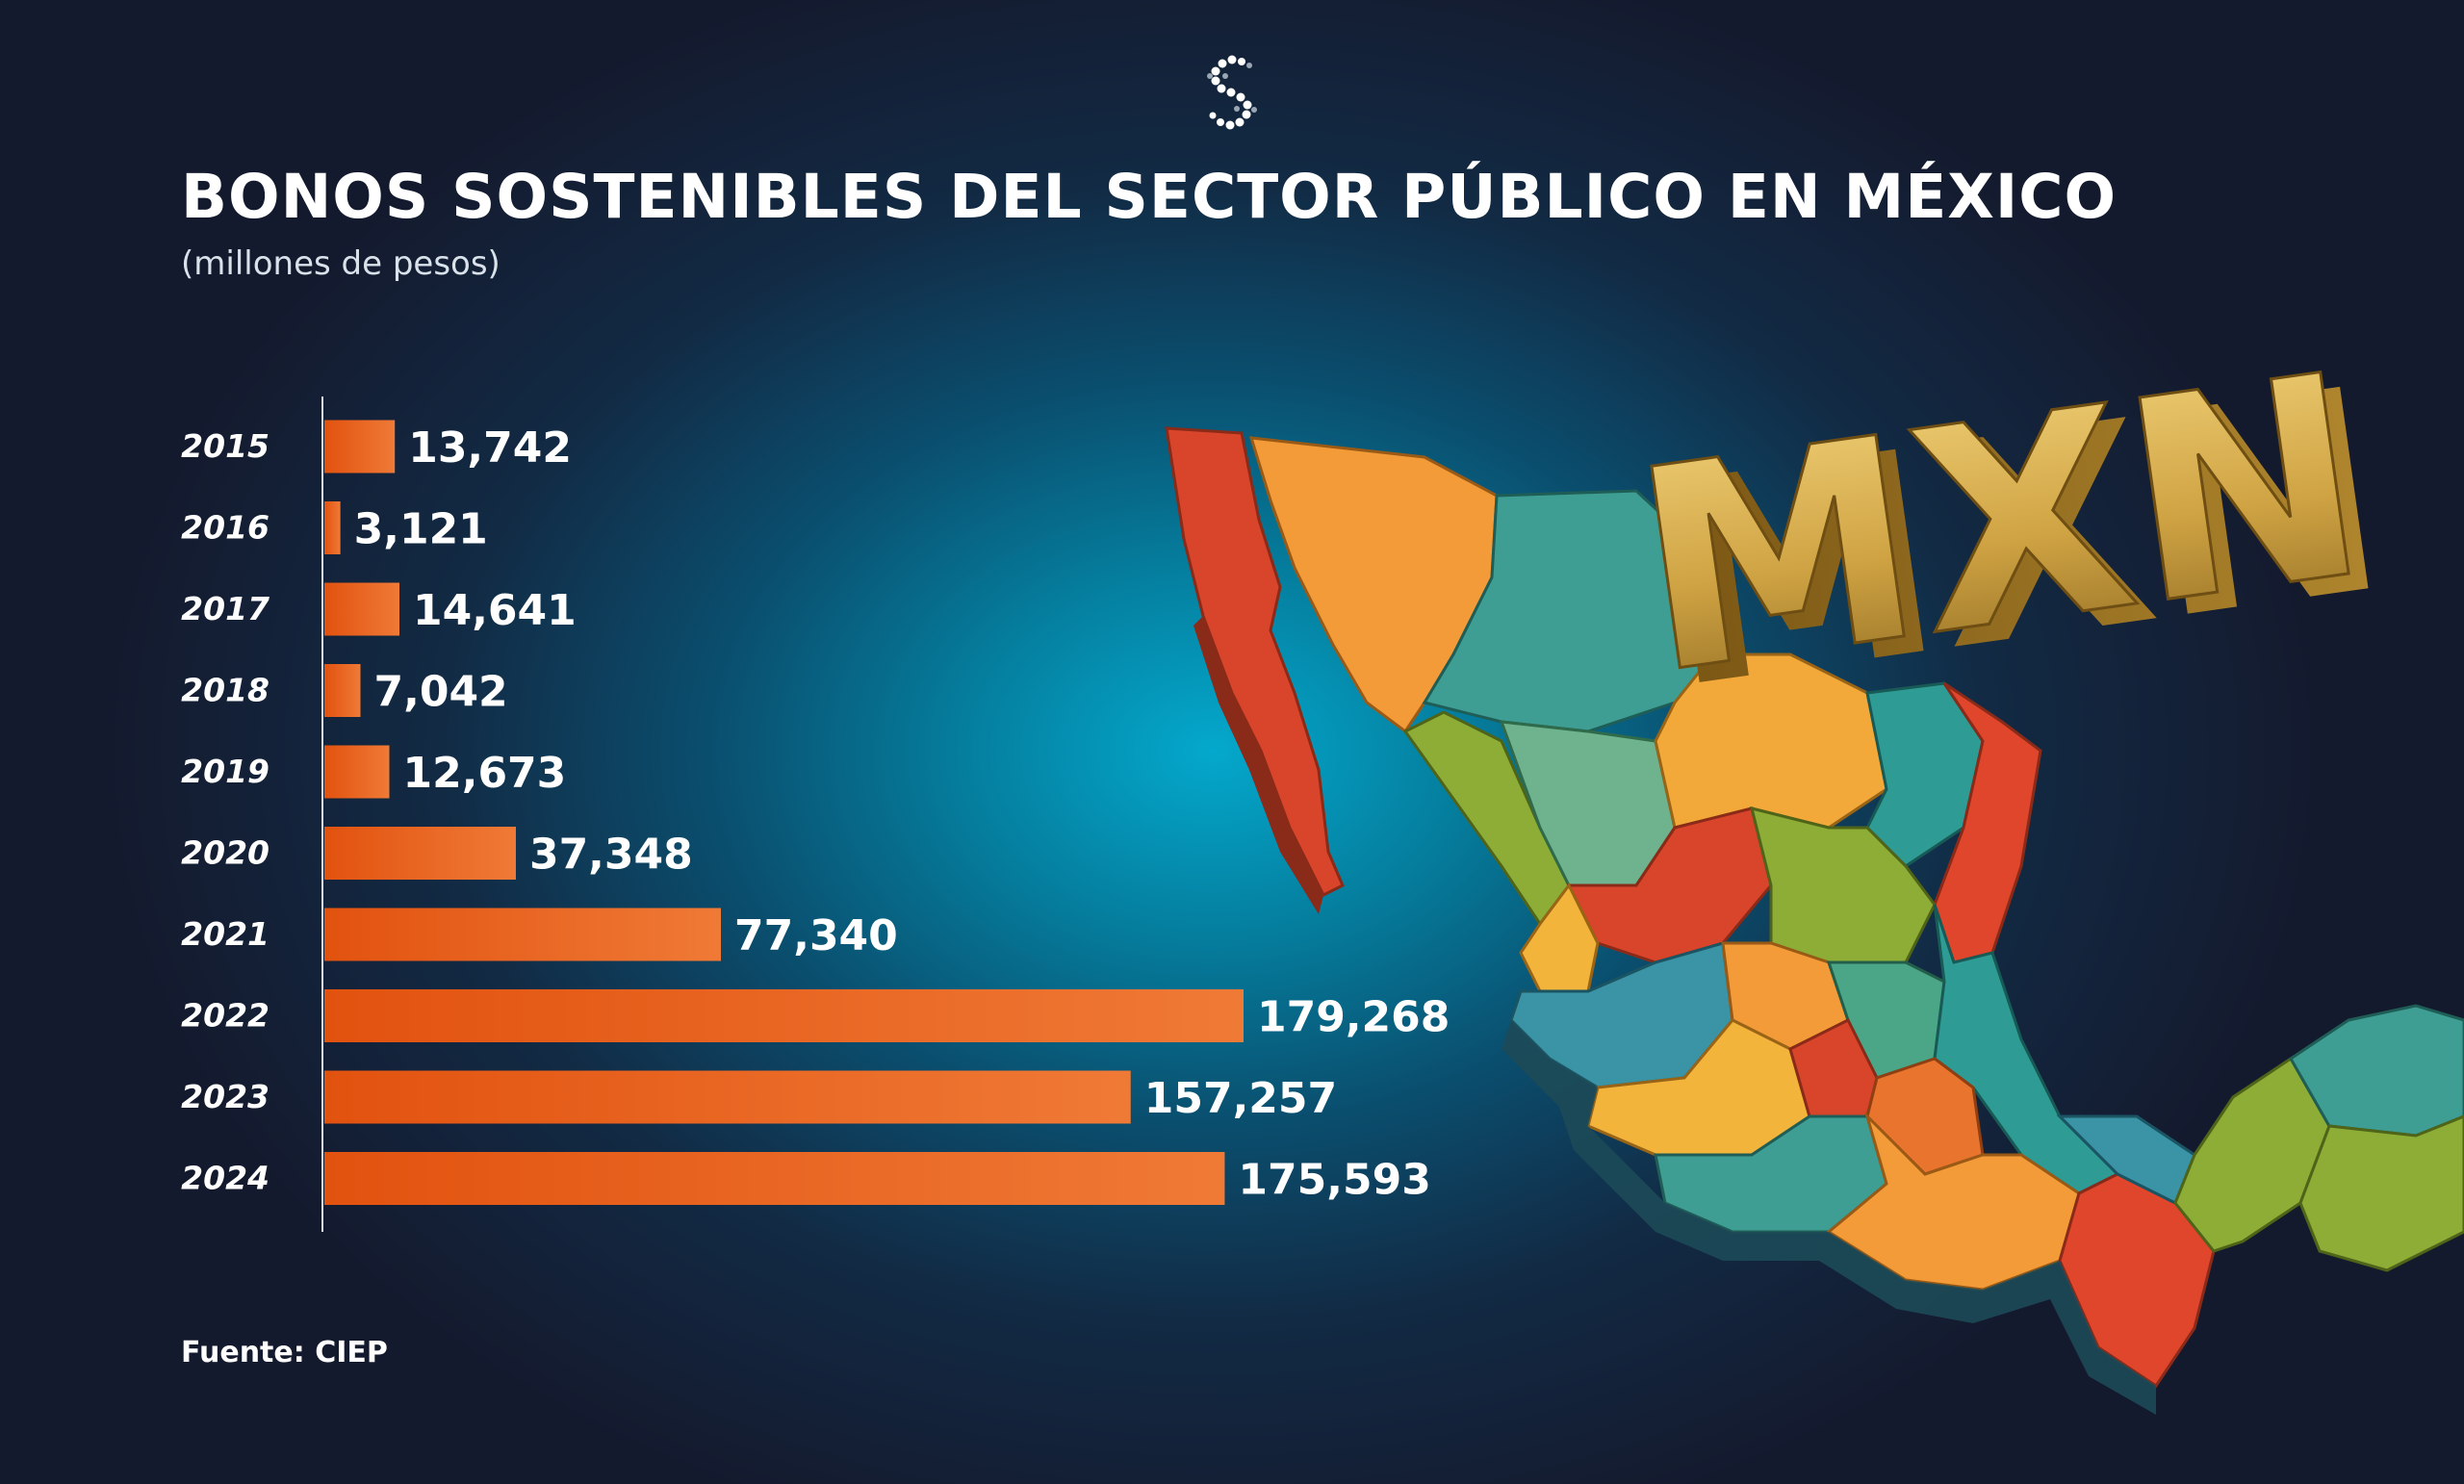 The image size is (2464, 1484). What do you see at coordinates (1232, 92) in the screenshot?
I see `brand-logo-icon` at bounding box center [1232, 92].